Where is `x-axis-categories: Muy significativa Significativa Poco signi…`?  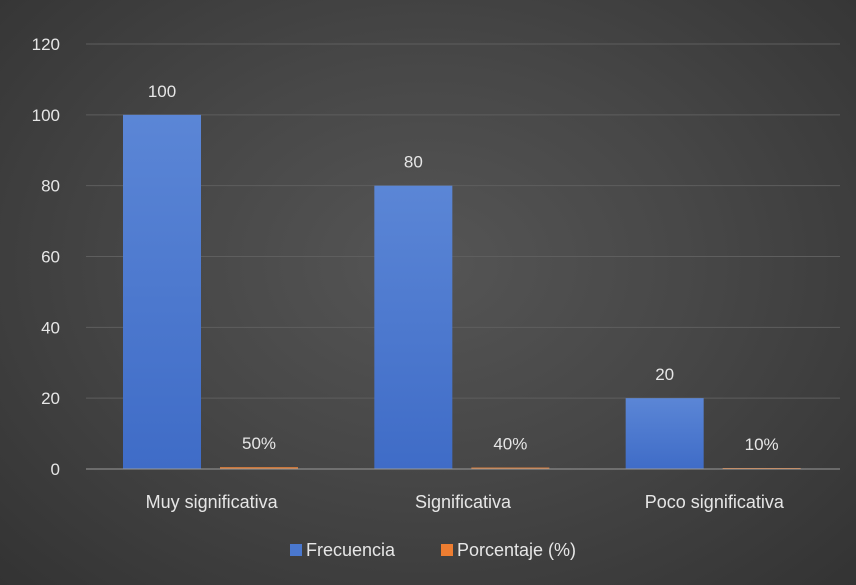
x-axis-categories: Muy significativa Significativa Poco signi… is located at coordinates (465, 502).